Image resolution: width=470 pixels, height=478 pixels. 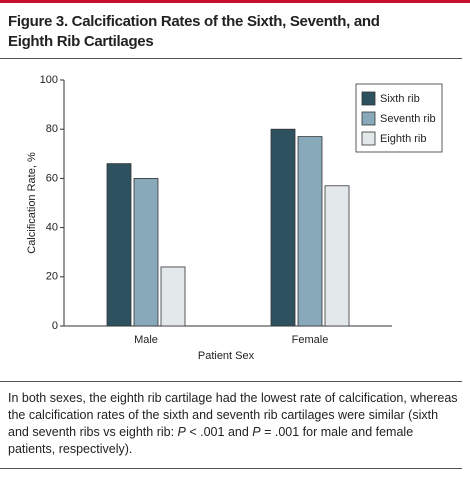 I want to click on legend-label: Sixth rib, so click(x=400, y=99).